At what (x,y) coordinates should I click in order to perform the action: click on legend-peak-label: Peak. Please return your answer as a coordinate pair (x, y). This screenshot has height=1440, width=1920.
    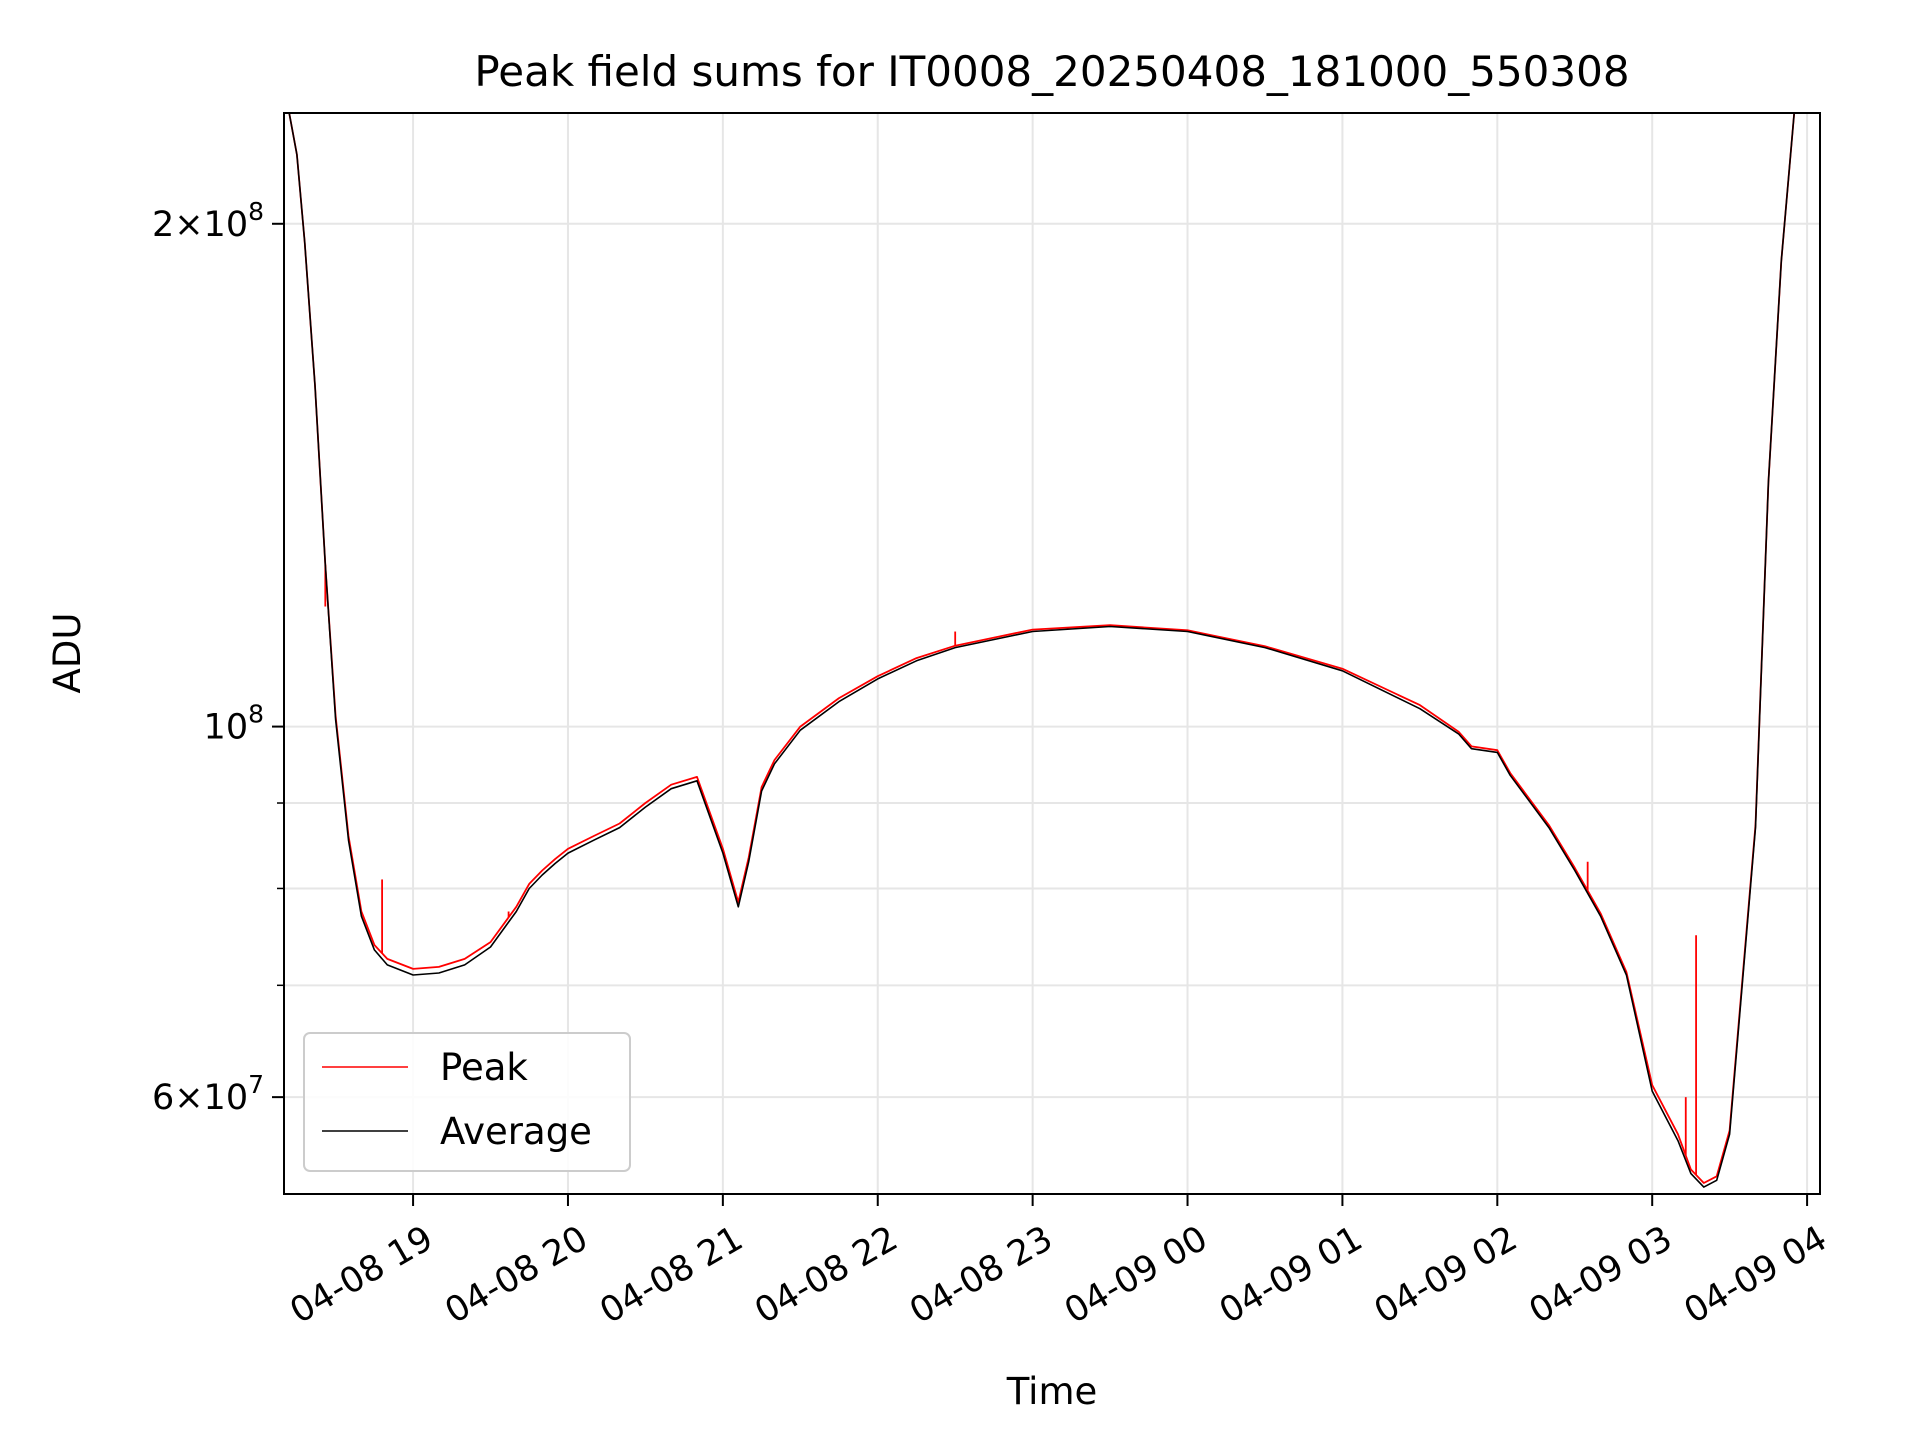
    Looking at the image, I should click on (484, 1067).